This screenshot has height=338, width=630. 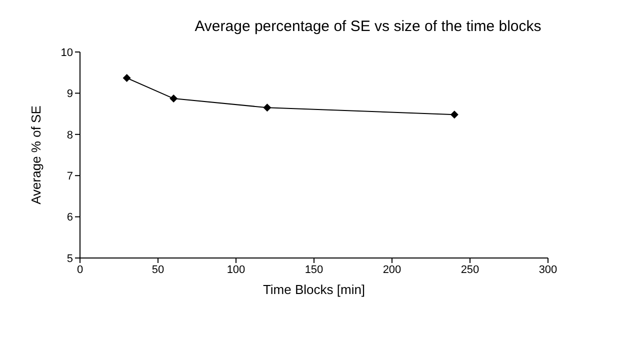 I want to click on x-axis-title: Time Blocks [min], so click(x=314, y=289).